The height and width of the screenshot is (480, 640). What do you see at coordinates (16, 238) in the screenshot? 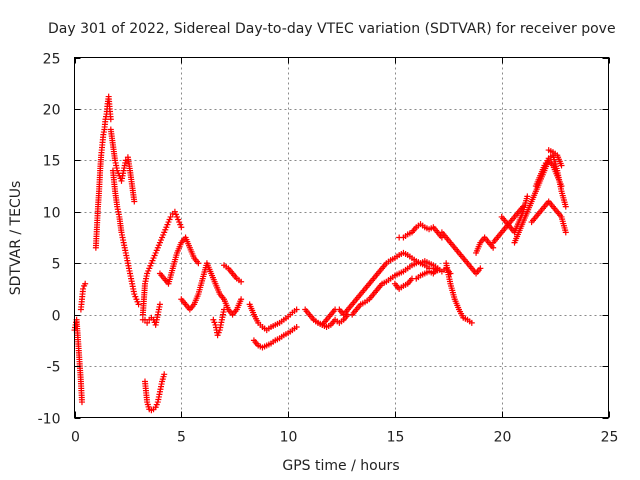
I see `y-axis-label: SDTVAR / TECUs` at bounding box center [16, 238].